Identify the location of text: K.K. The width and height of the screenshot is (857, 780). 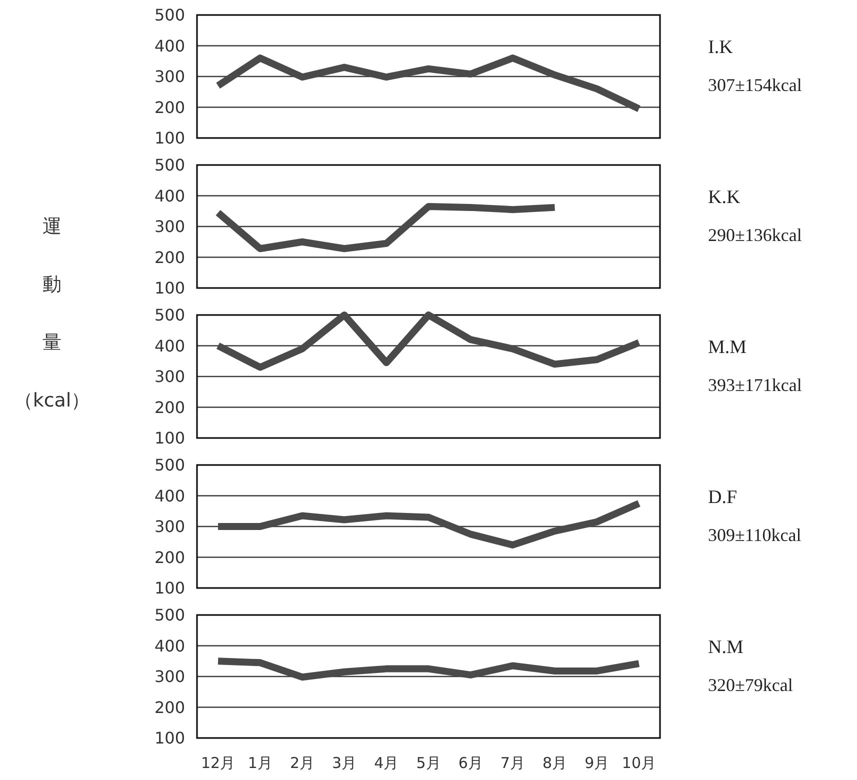
(724, 197).